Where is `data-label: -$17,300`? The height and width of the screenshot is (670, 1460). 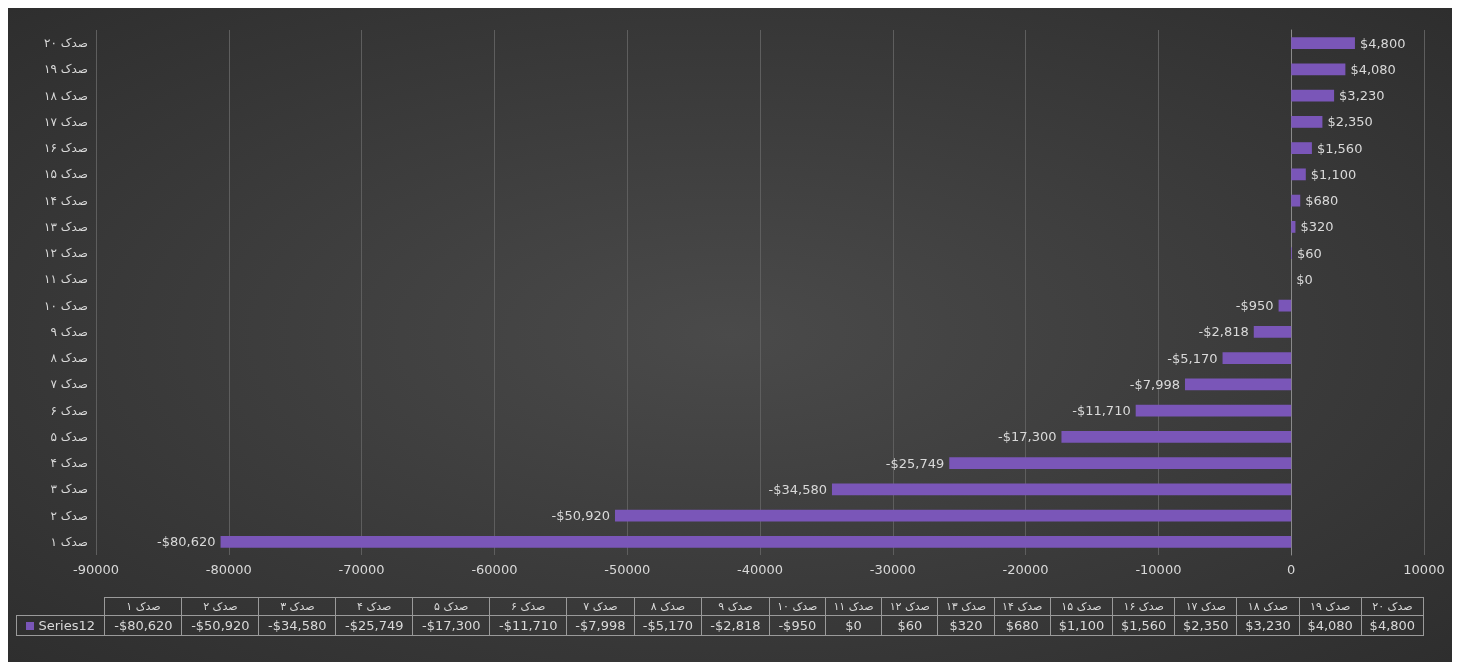 data-label: -$17,300 is located at coordinates (1027, 437).